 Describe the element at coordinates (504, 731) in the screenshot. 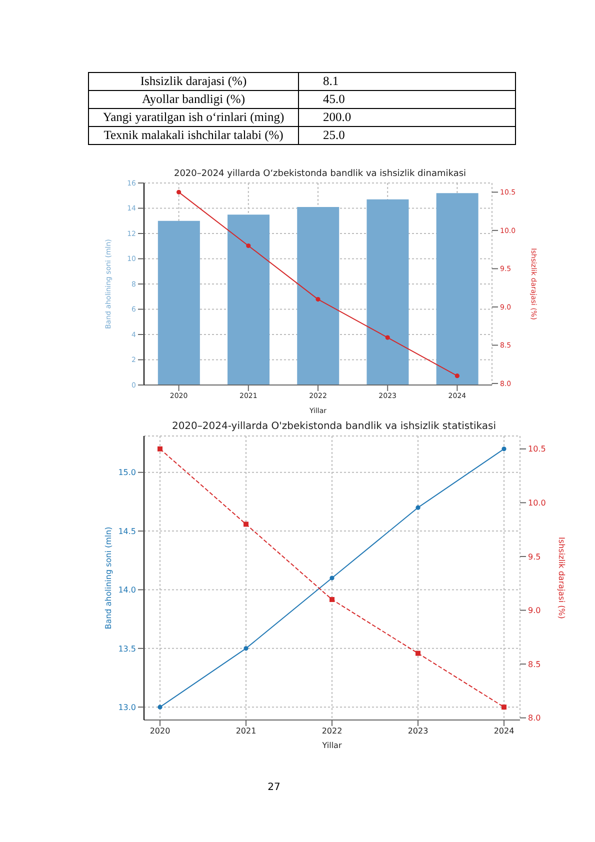

I see `x-tick-label: 2024` at that location.